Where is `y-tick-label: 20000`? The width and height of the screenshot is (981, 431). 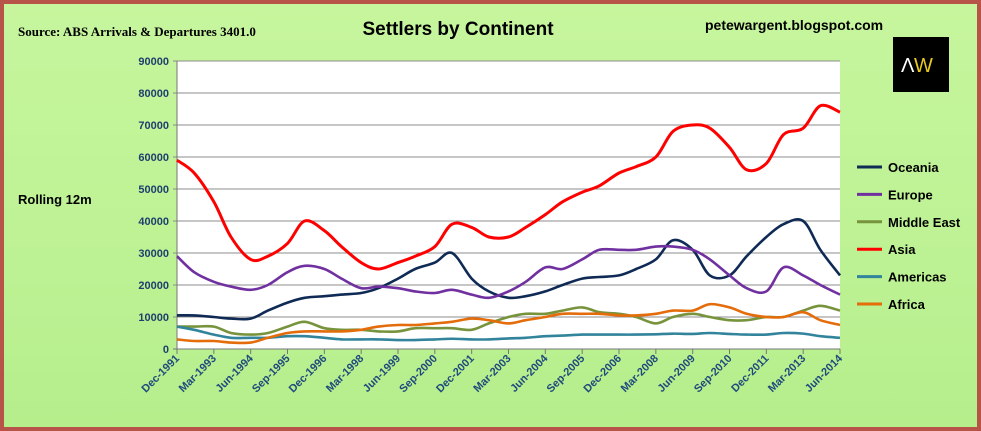 y-tick-label: 20000 is located at coordinates (153, 286).